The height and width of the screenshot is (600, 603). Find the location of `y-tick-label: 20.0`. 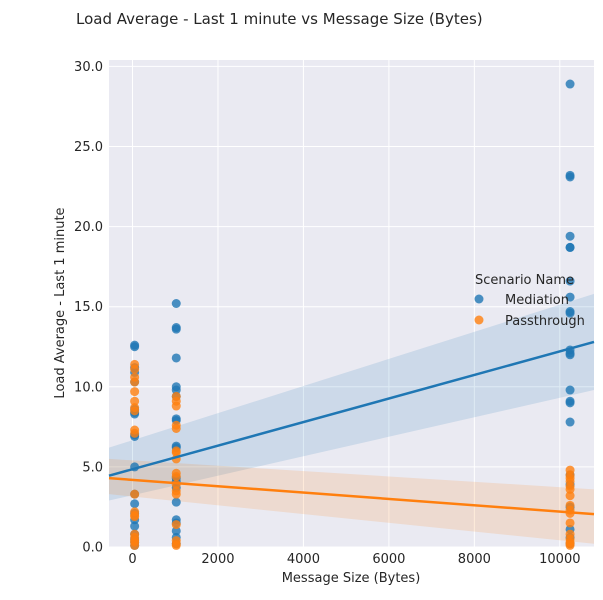

y-tick-label: 20.0 is located at coordinates (88, 227).